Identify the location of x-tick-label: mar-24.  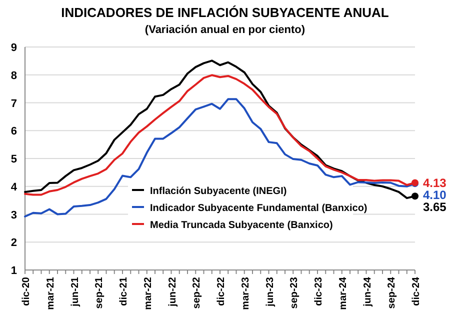
(343, 293).